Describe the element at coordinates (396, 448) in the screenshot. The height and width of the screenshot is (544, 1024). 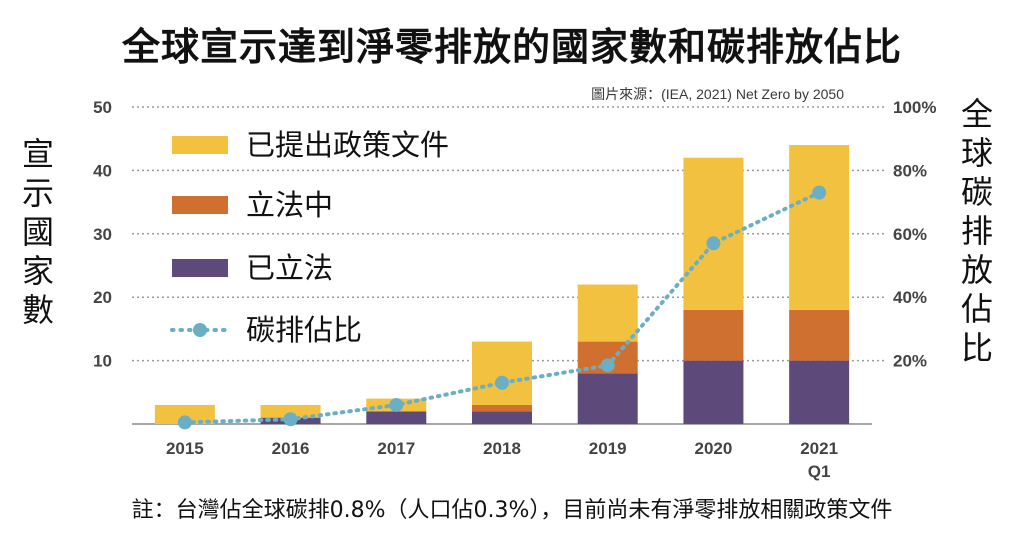
I see `x-tick-label: 2017` at that location.